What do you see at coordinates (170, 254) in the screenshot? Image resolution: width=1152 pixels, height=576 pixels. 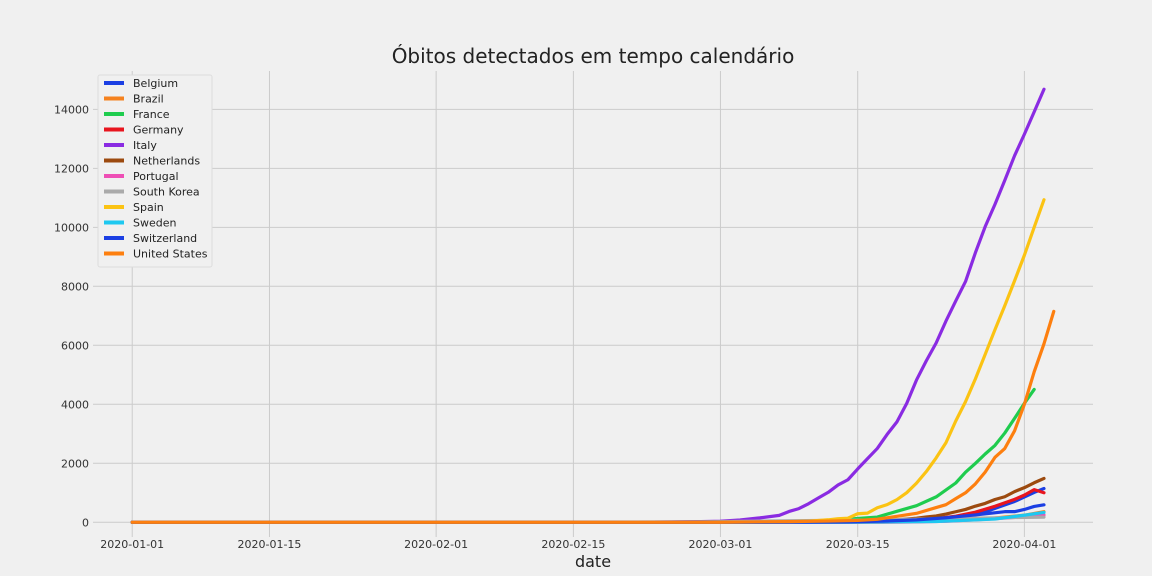 I see `legend-label: United States` at bounding box center [170, 254].